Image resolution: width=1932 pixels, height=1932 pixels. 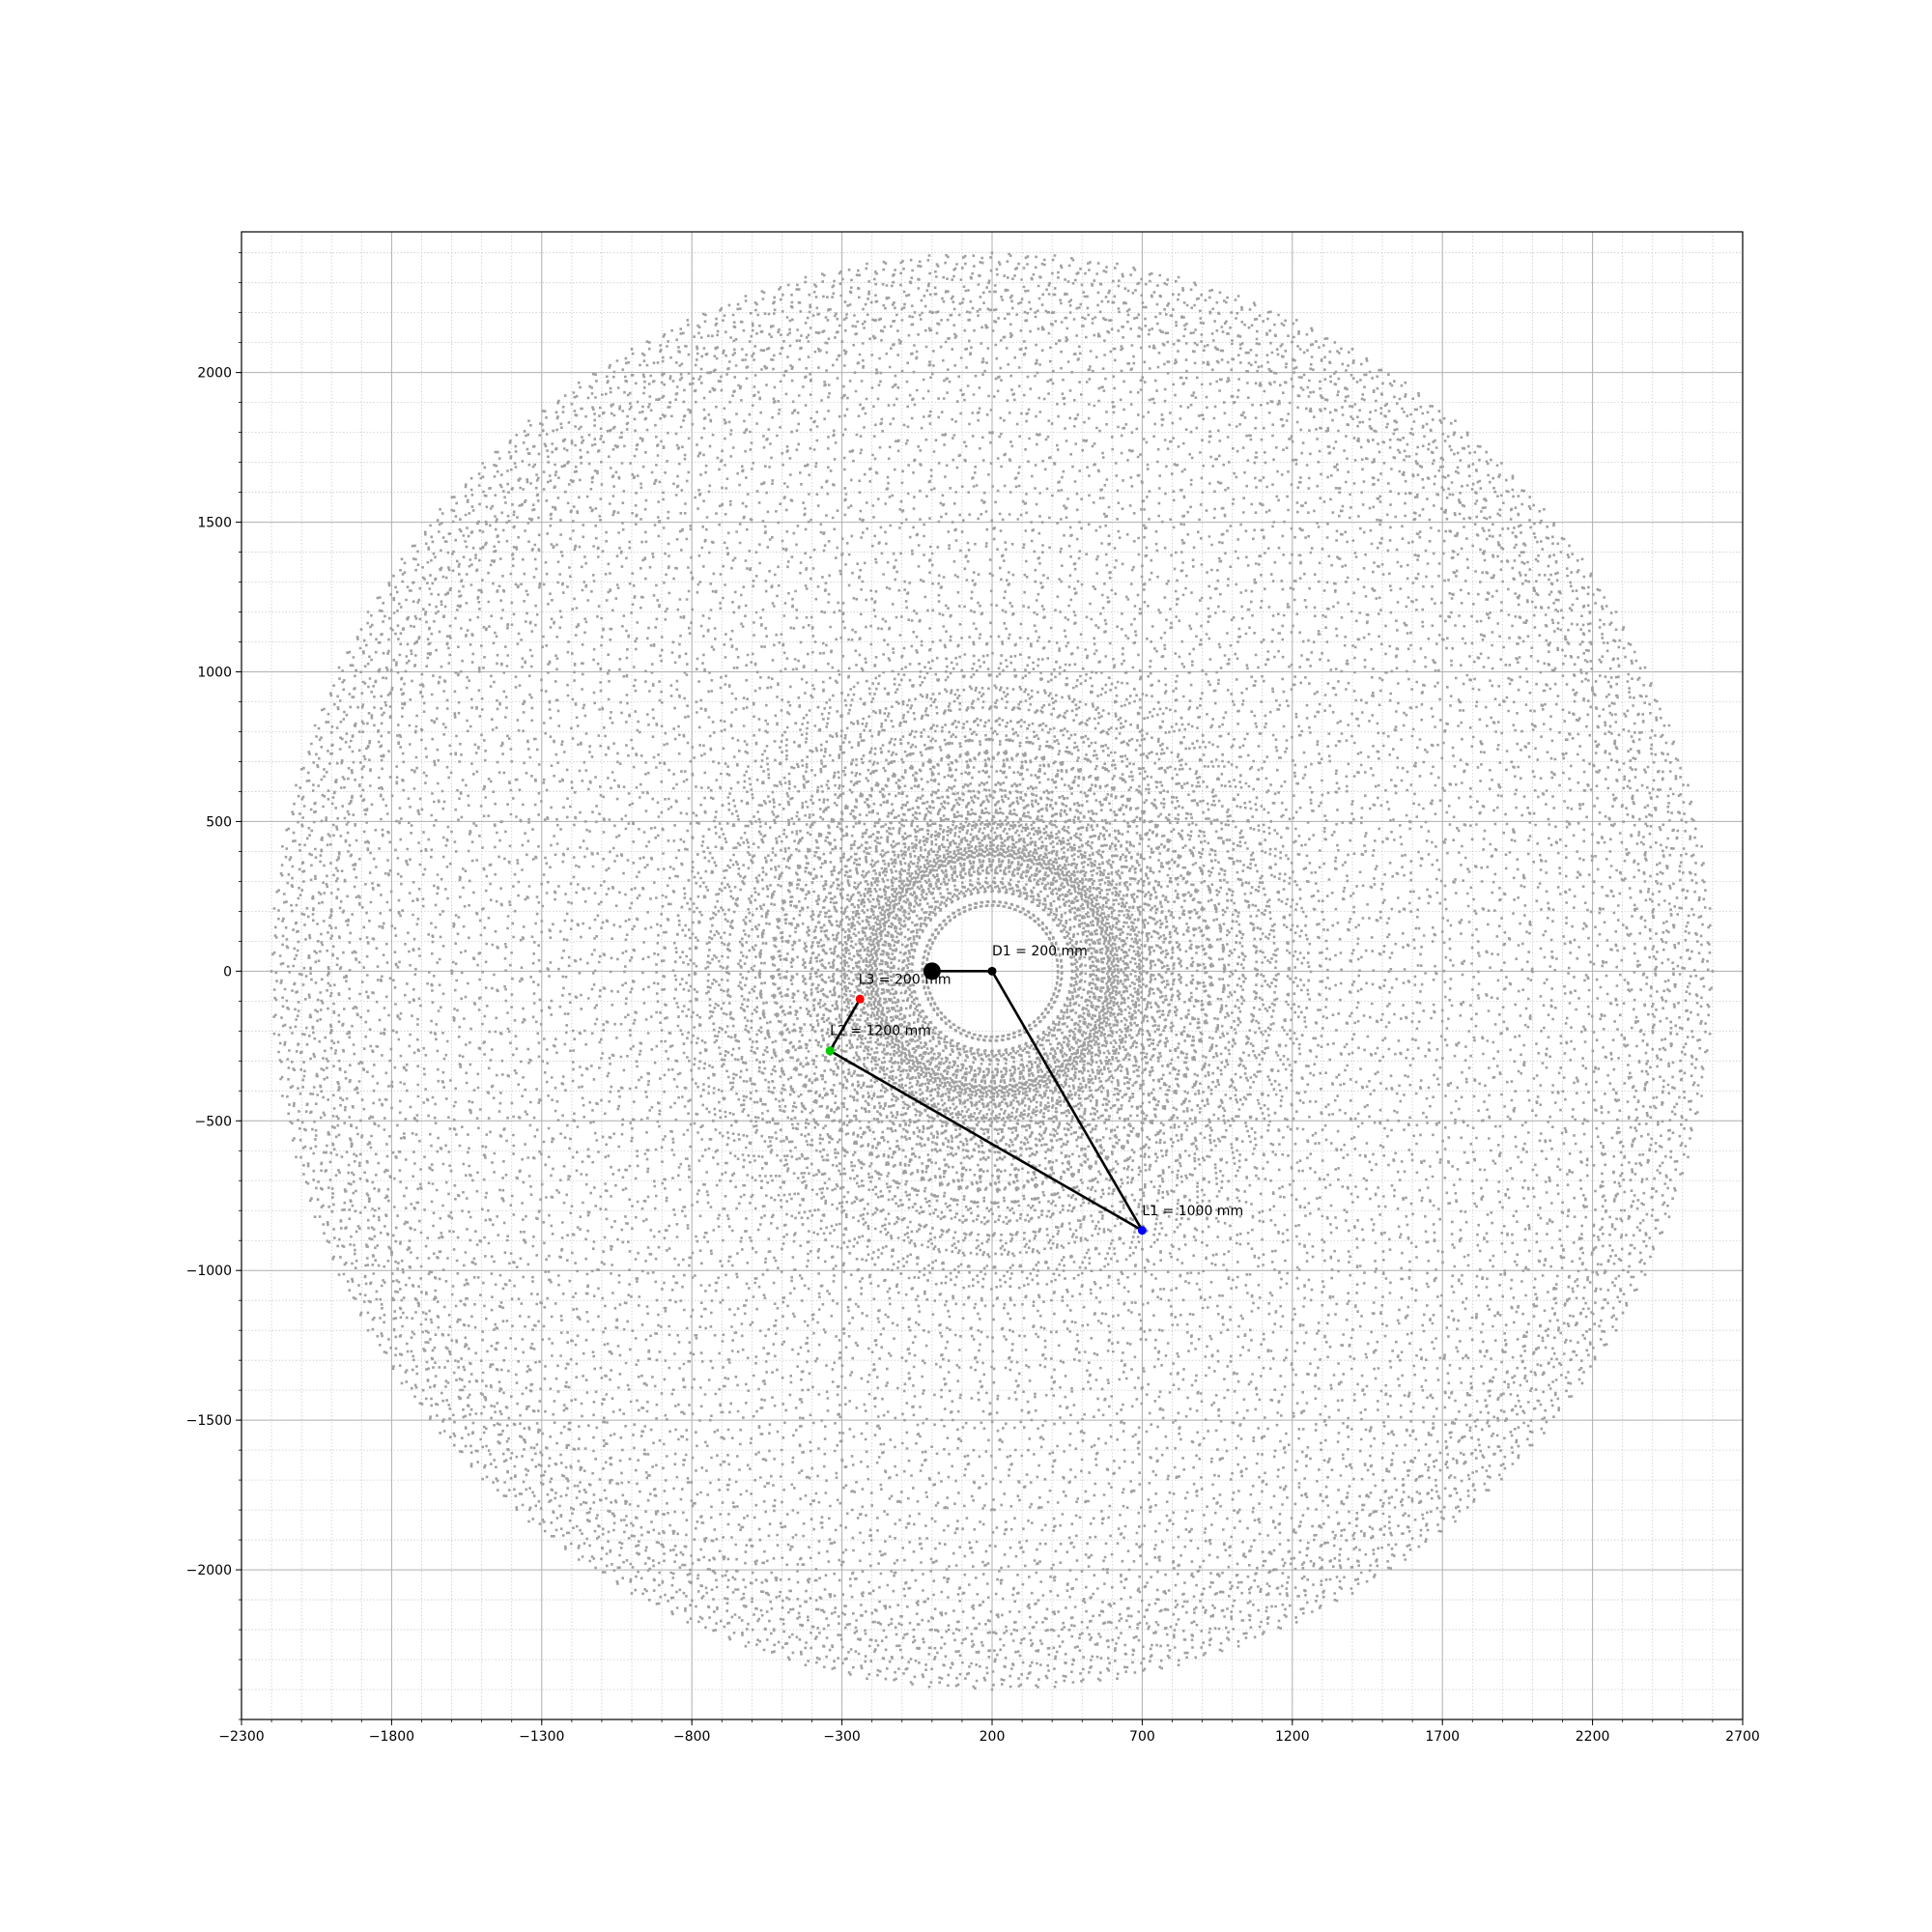 I want to click on link-annotation: D1 = 200 mm, so click(x=1040, y=951).